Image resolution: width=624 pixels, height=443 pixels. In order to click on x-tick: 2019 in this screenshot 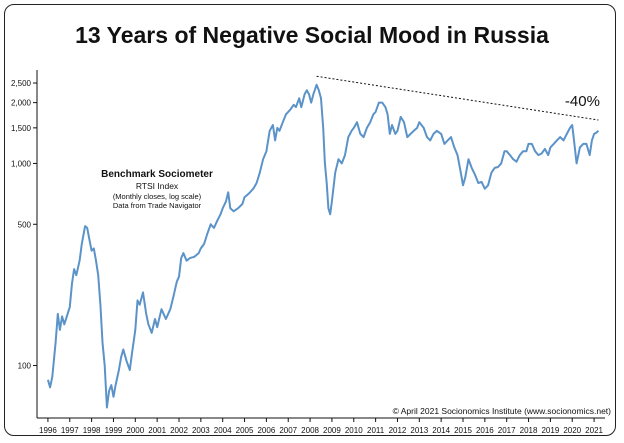, I will do `click(550, 426)`.